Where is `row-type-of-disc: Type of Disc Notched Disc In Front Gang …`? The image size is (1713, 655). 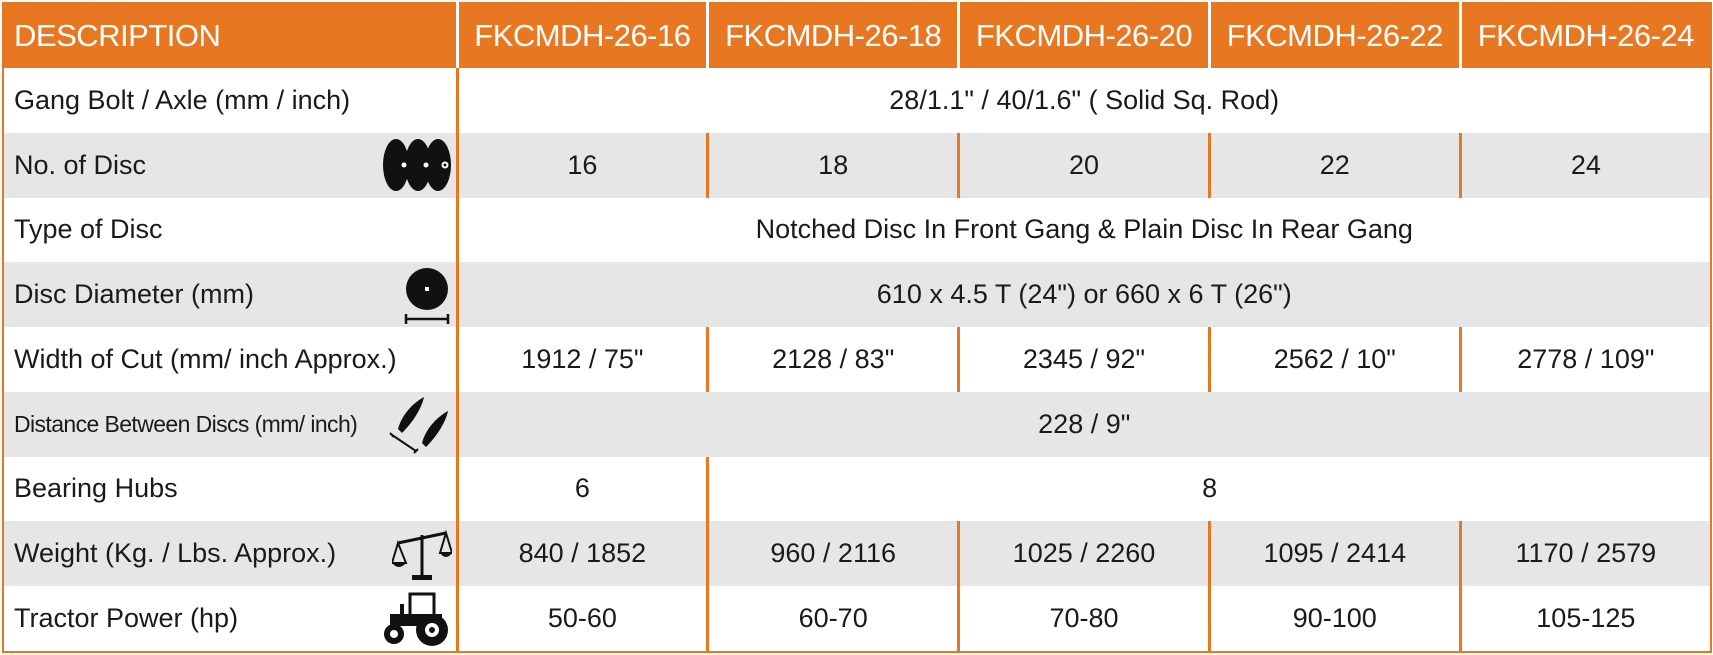
row-type-of-disc: Type of Disc Notched Disc In Front Gang … is located at coordinates (857, 230).